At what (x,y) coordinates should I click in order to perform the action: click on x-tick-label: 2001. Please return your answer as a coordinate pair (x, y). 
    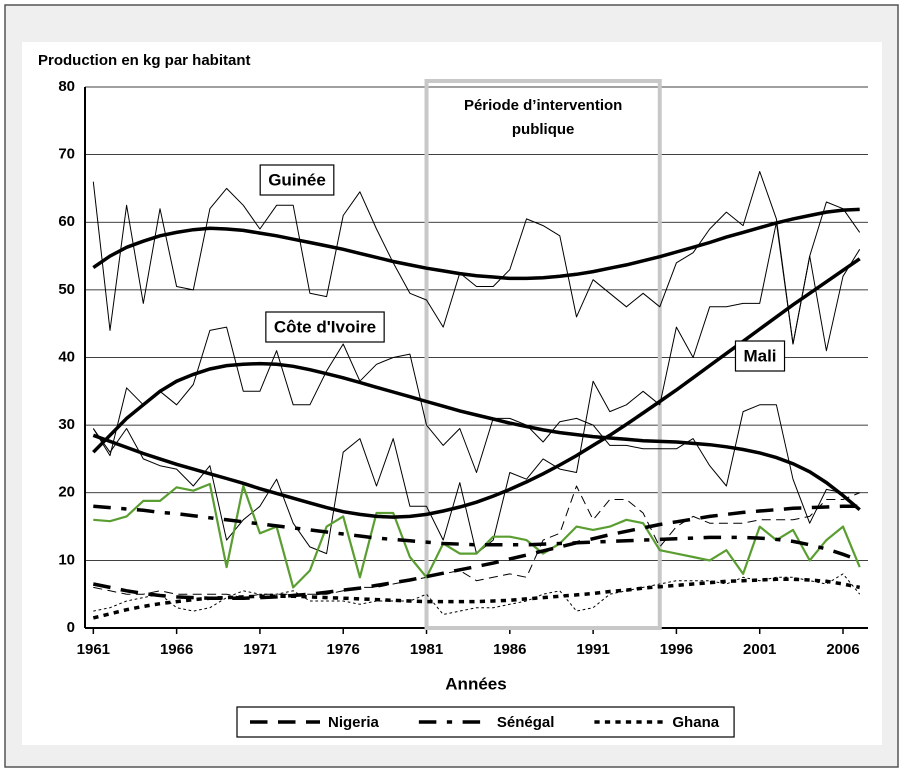
    Looking at the image, I should click on (759, 649).